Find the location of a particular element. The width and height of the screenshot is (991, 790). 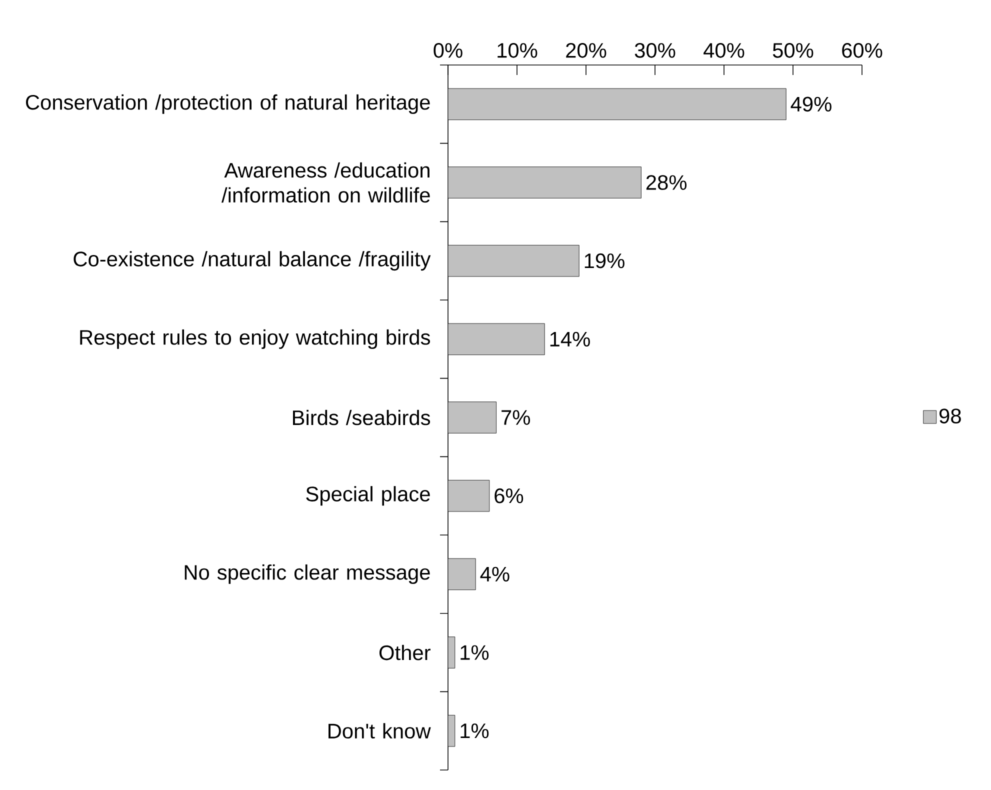

y-tick-label: Respect rules to enjoy watching birds is located at coordinates (255, 339).